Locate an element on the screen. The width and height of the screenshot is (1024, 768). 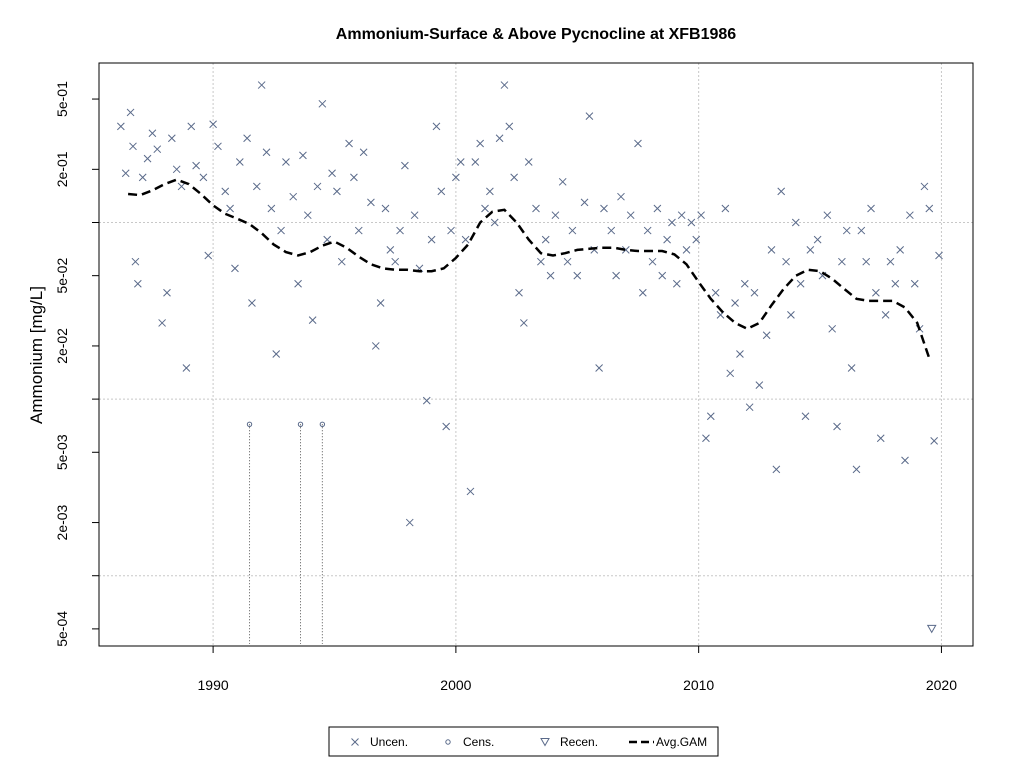
legend-label: Uncen. is located at coordinates (389, 742).